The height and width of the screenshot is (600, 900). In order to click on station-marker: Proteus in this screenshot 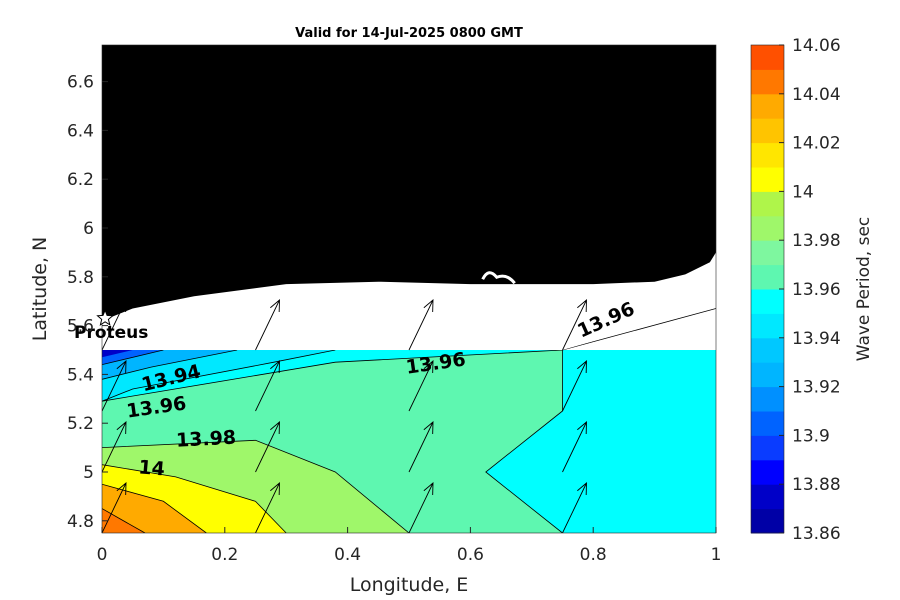, I will do `click(111, 325)`.